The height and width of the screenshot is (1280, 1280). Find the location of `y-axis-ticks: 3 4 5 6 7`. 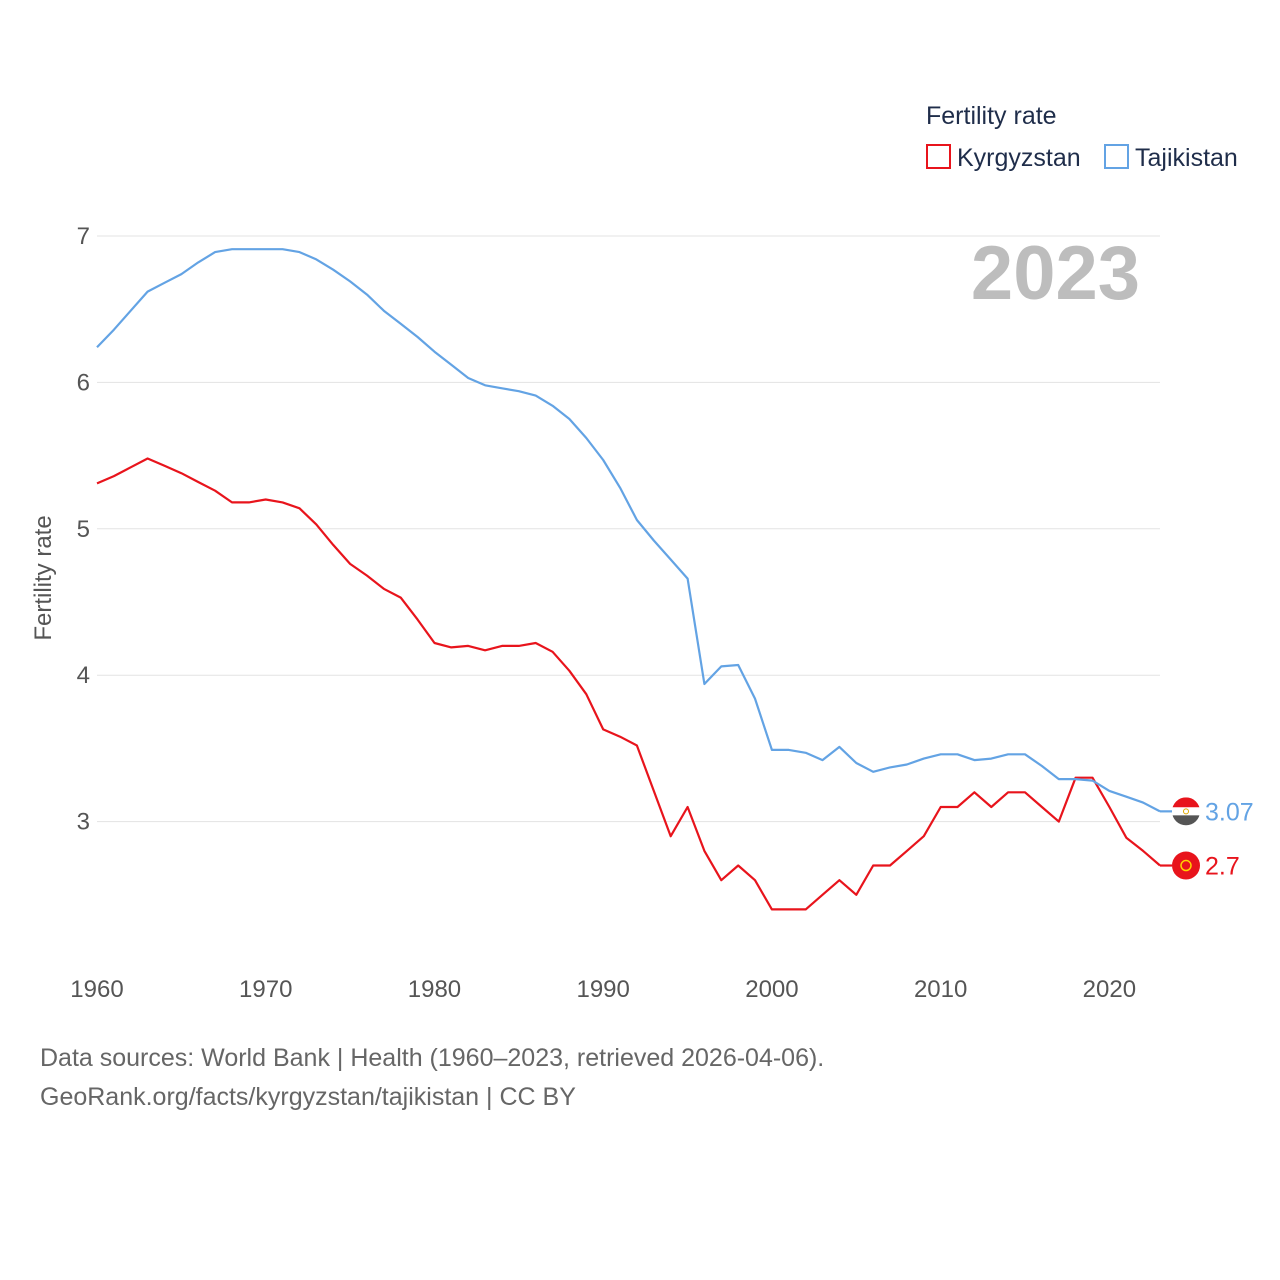

y-axis-ticks: 3 4 5 6 7 is located at coordinates (83, 529).